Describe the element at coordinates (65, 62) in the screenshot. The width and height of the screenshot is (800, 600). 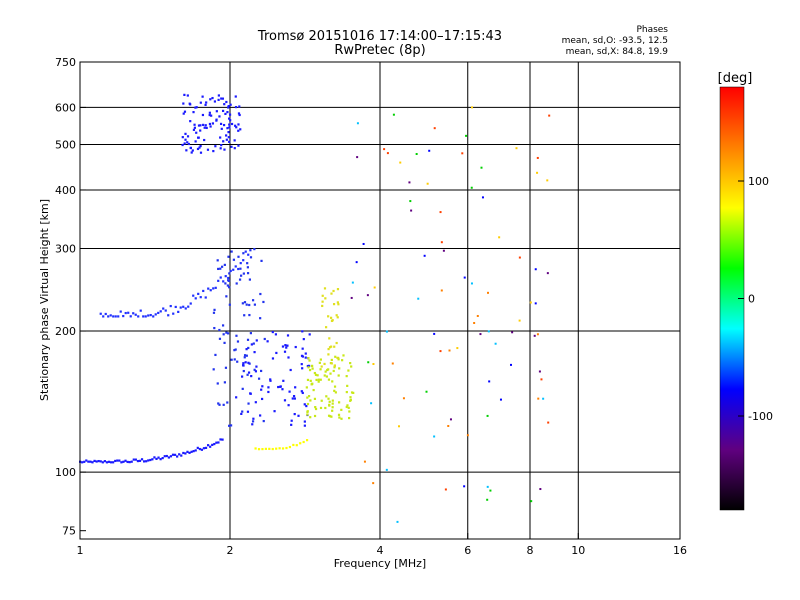
I see `y-tick-label: 750` at that location.